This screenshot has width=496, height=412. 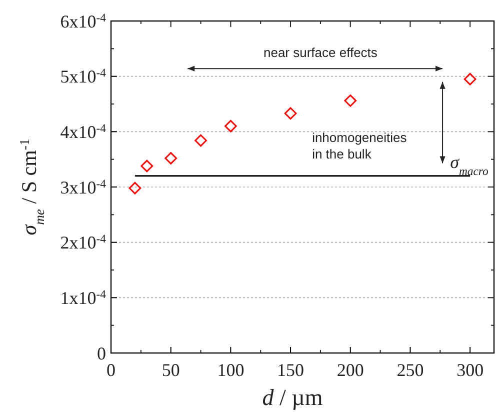 What do you see at coordinates (83, 242) in the screenshot?
I see `y-tick-label: 2x10$^{-4}$` at bounding box center [83, 242].